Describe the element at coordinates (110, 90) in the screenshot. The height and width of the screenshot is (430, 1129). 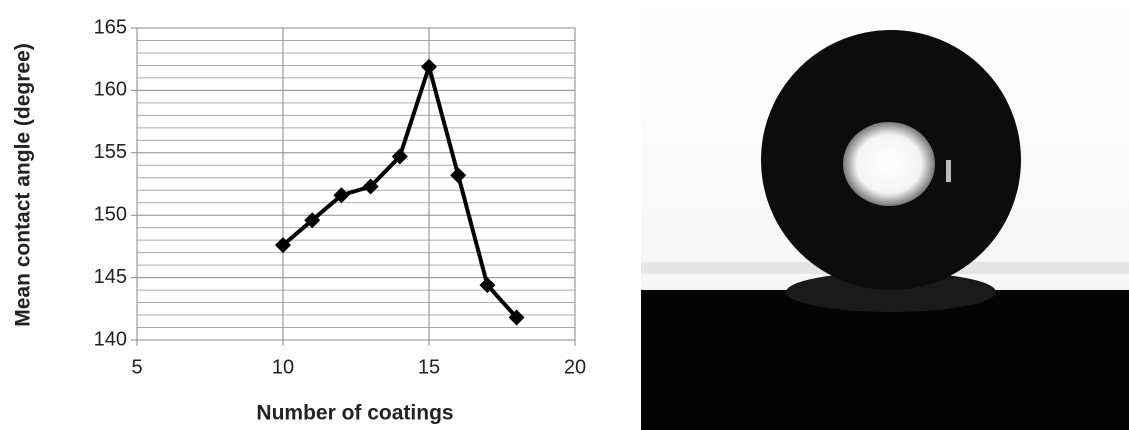
I see `y-tick-label: 160` at that location.